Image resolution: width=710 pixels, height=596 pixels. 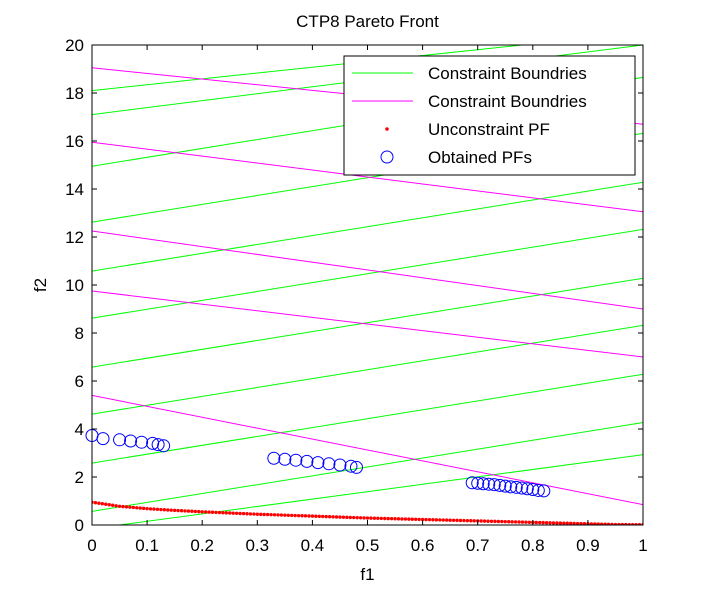 What do you see at coordinates (147, 545) in the screenshot?
I see `x-tick-label: 0.1` at bounding box center [147, 545].